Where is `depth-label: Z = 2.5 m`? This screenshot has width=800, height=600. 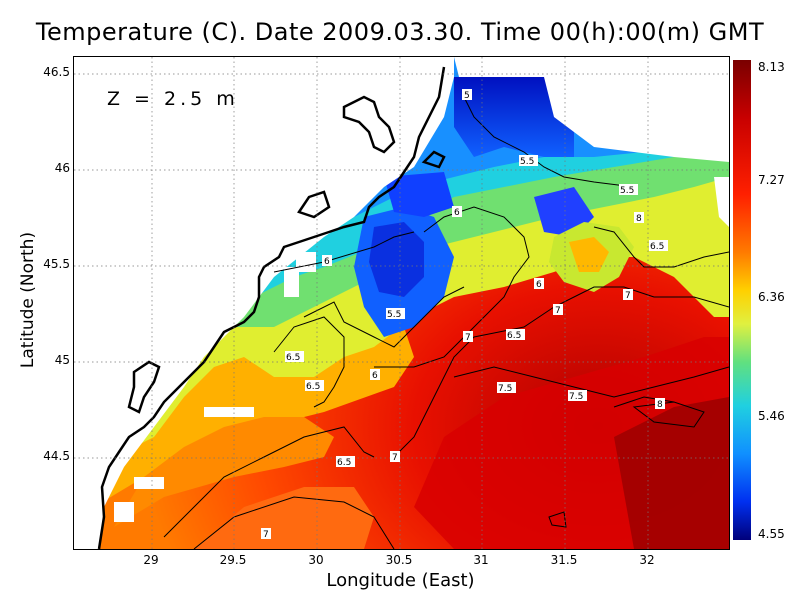
depth-label: Z = 2.5 m is located at coordinates (173, 99).